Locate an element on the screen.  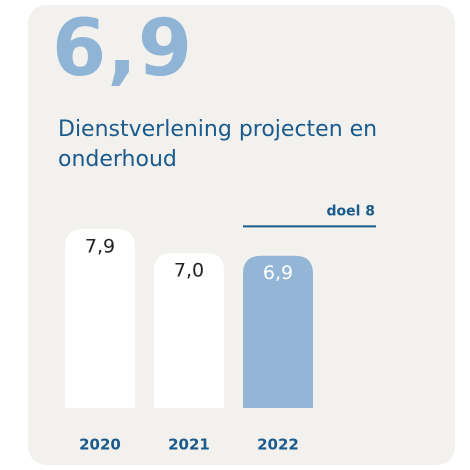
value-label: 7,0 is located at coordinates (189, 271).